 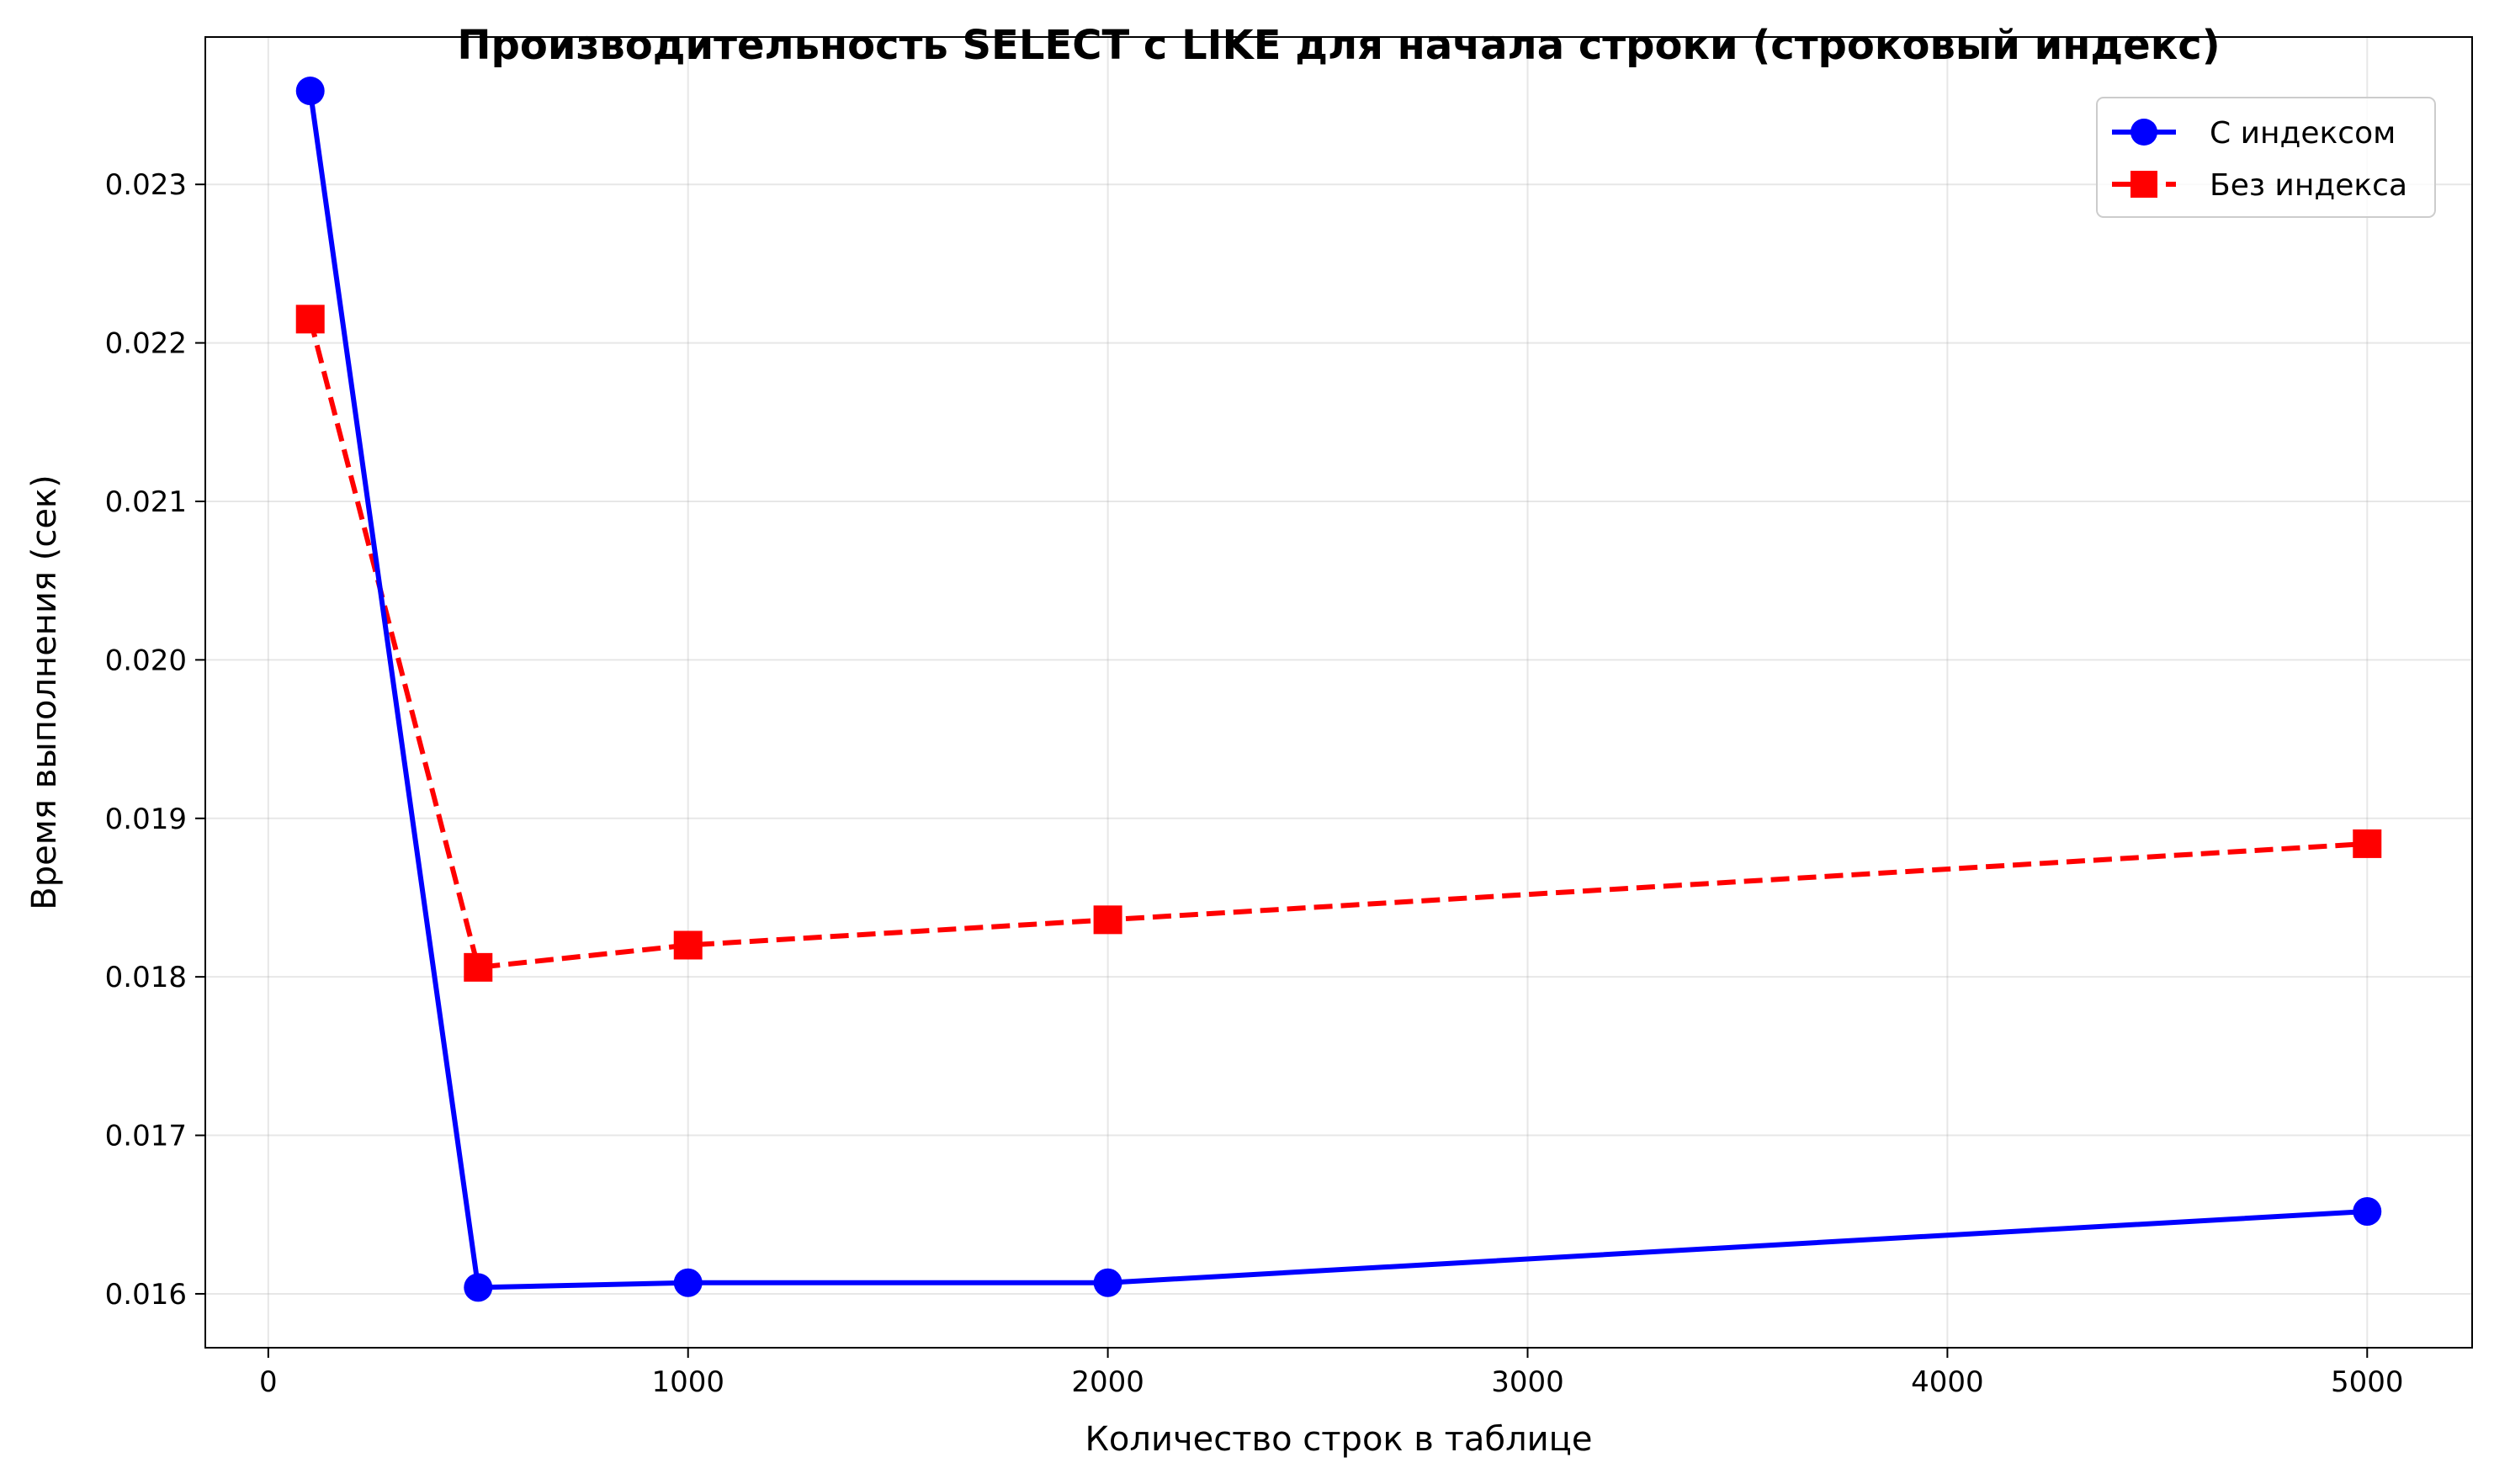 What do you see at coordinates (146, 819) in the screenshot?
I see `y-tick-label: 0.019` at bounding box center [146, 819].